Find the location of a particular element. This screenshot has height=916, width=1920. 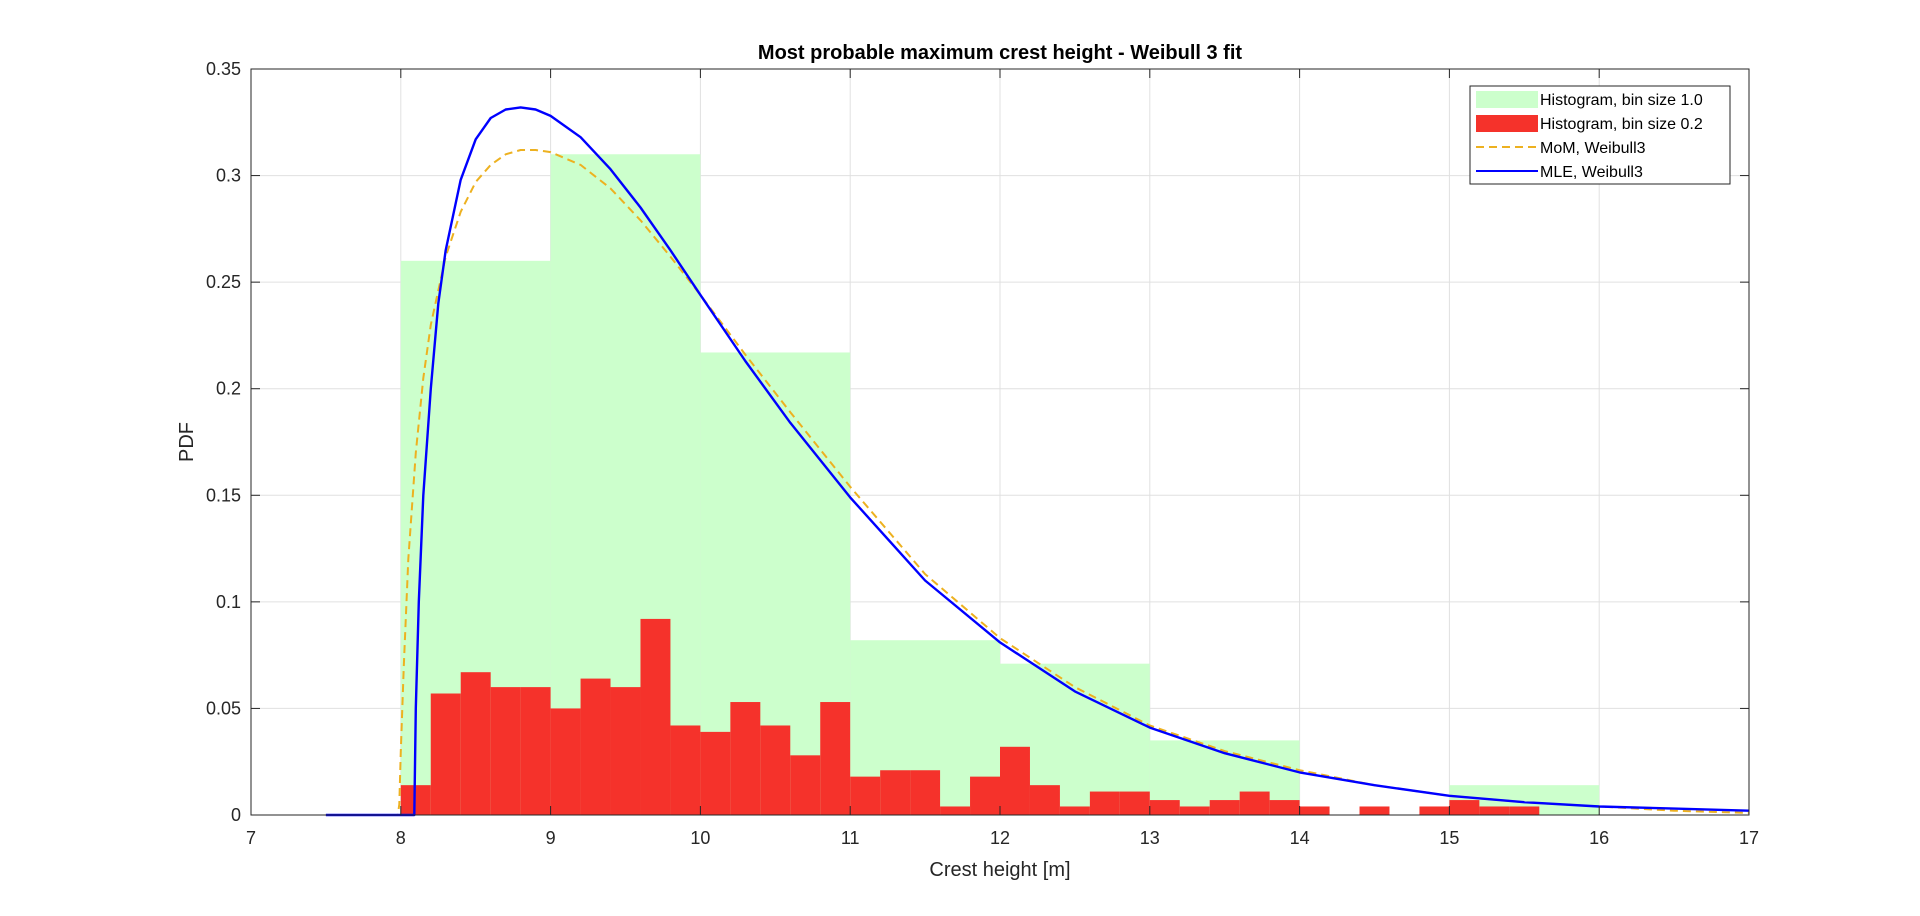

y-tick-label: 0.25 is located at coordinates (223, 282).